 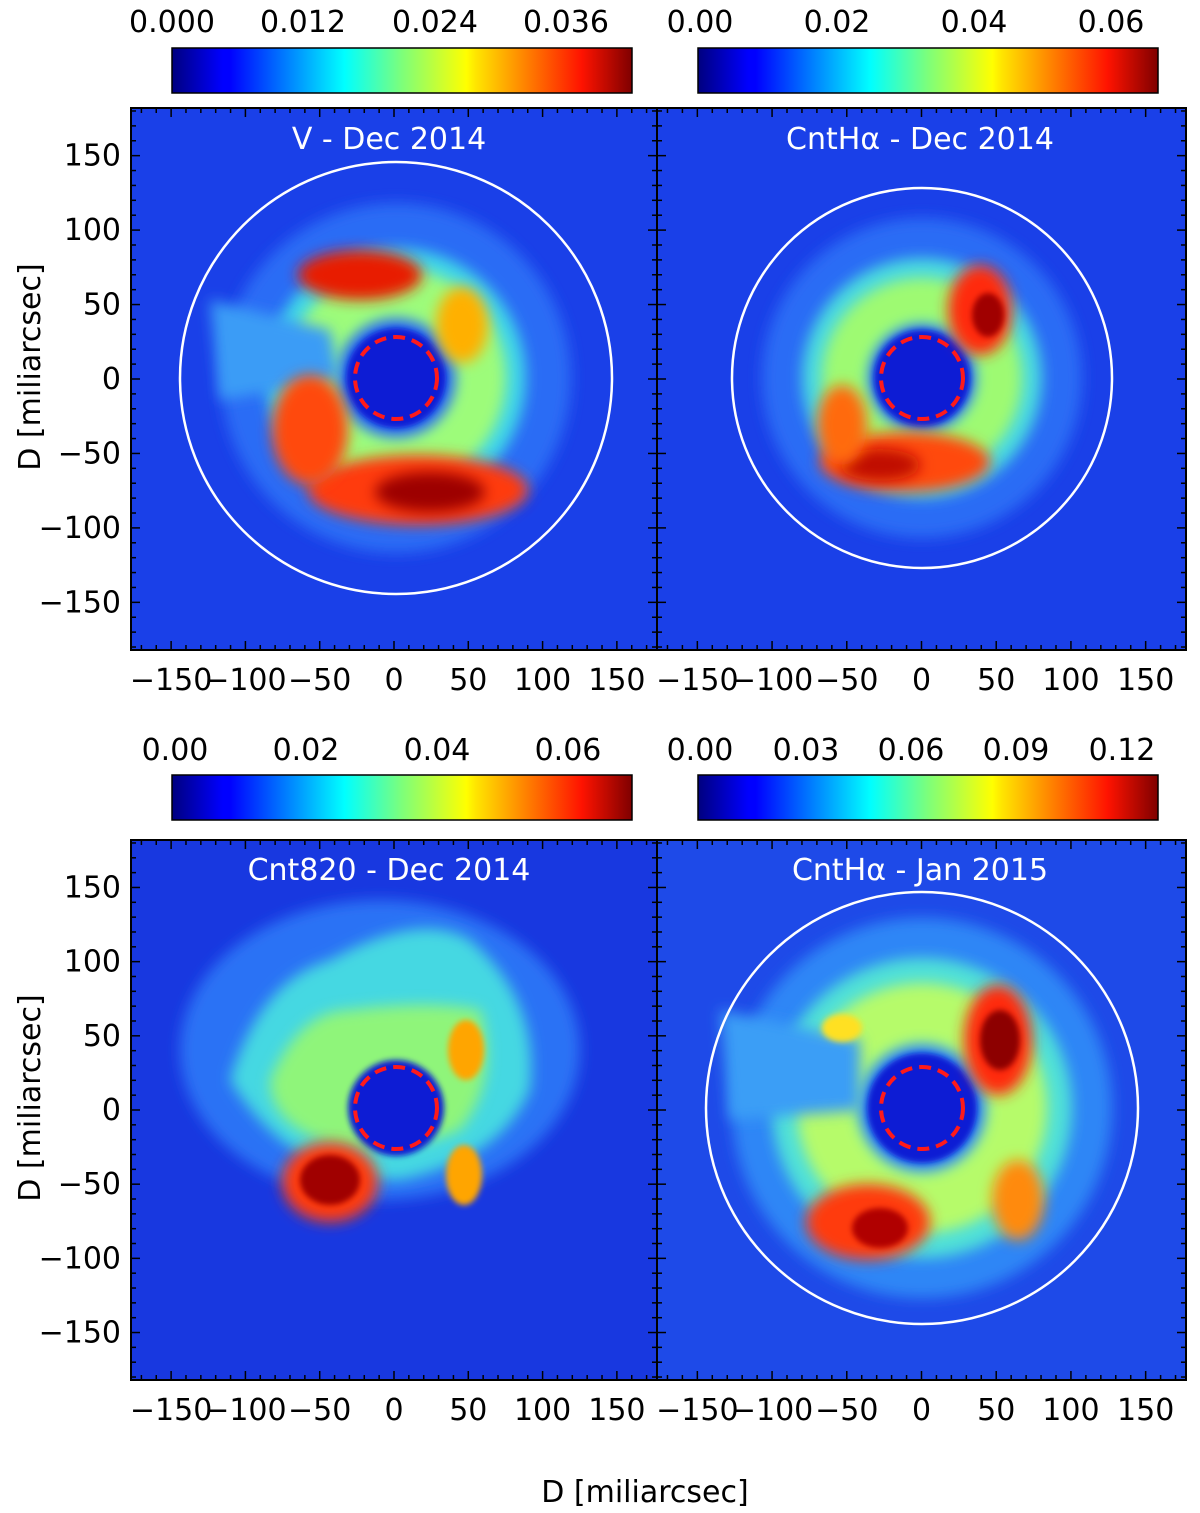 What do you see at coordinates (389, 870) in the screenshot?
I see `panel-2-title: Cnt820 - Dec 2014` at bounding box center [389, 870].